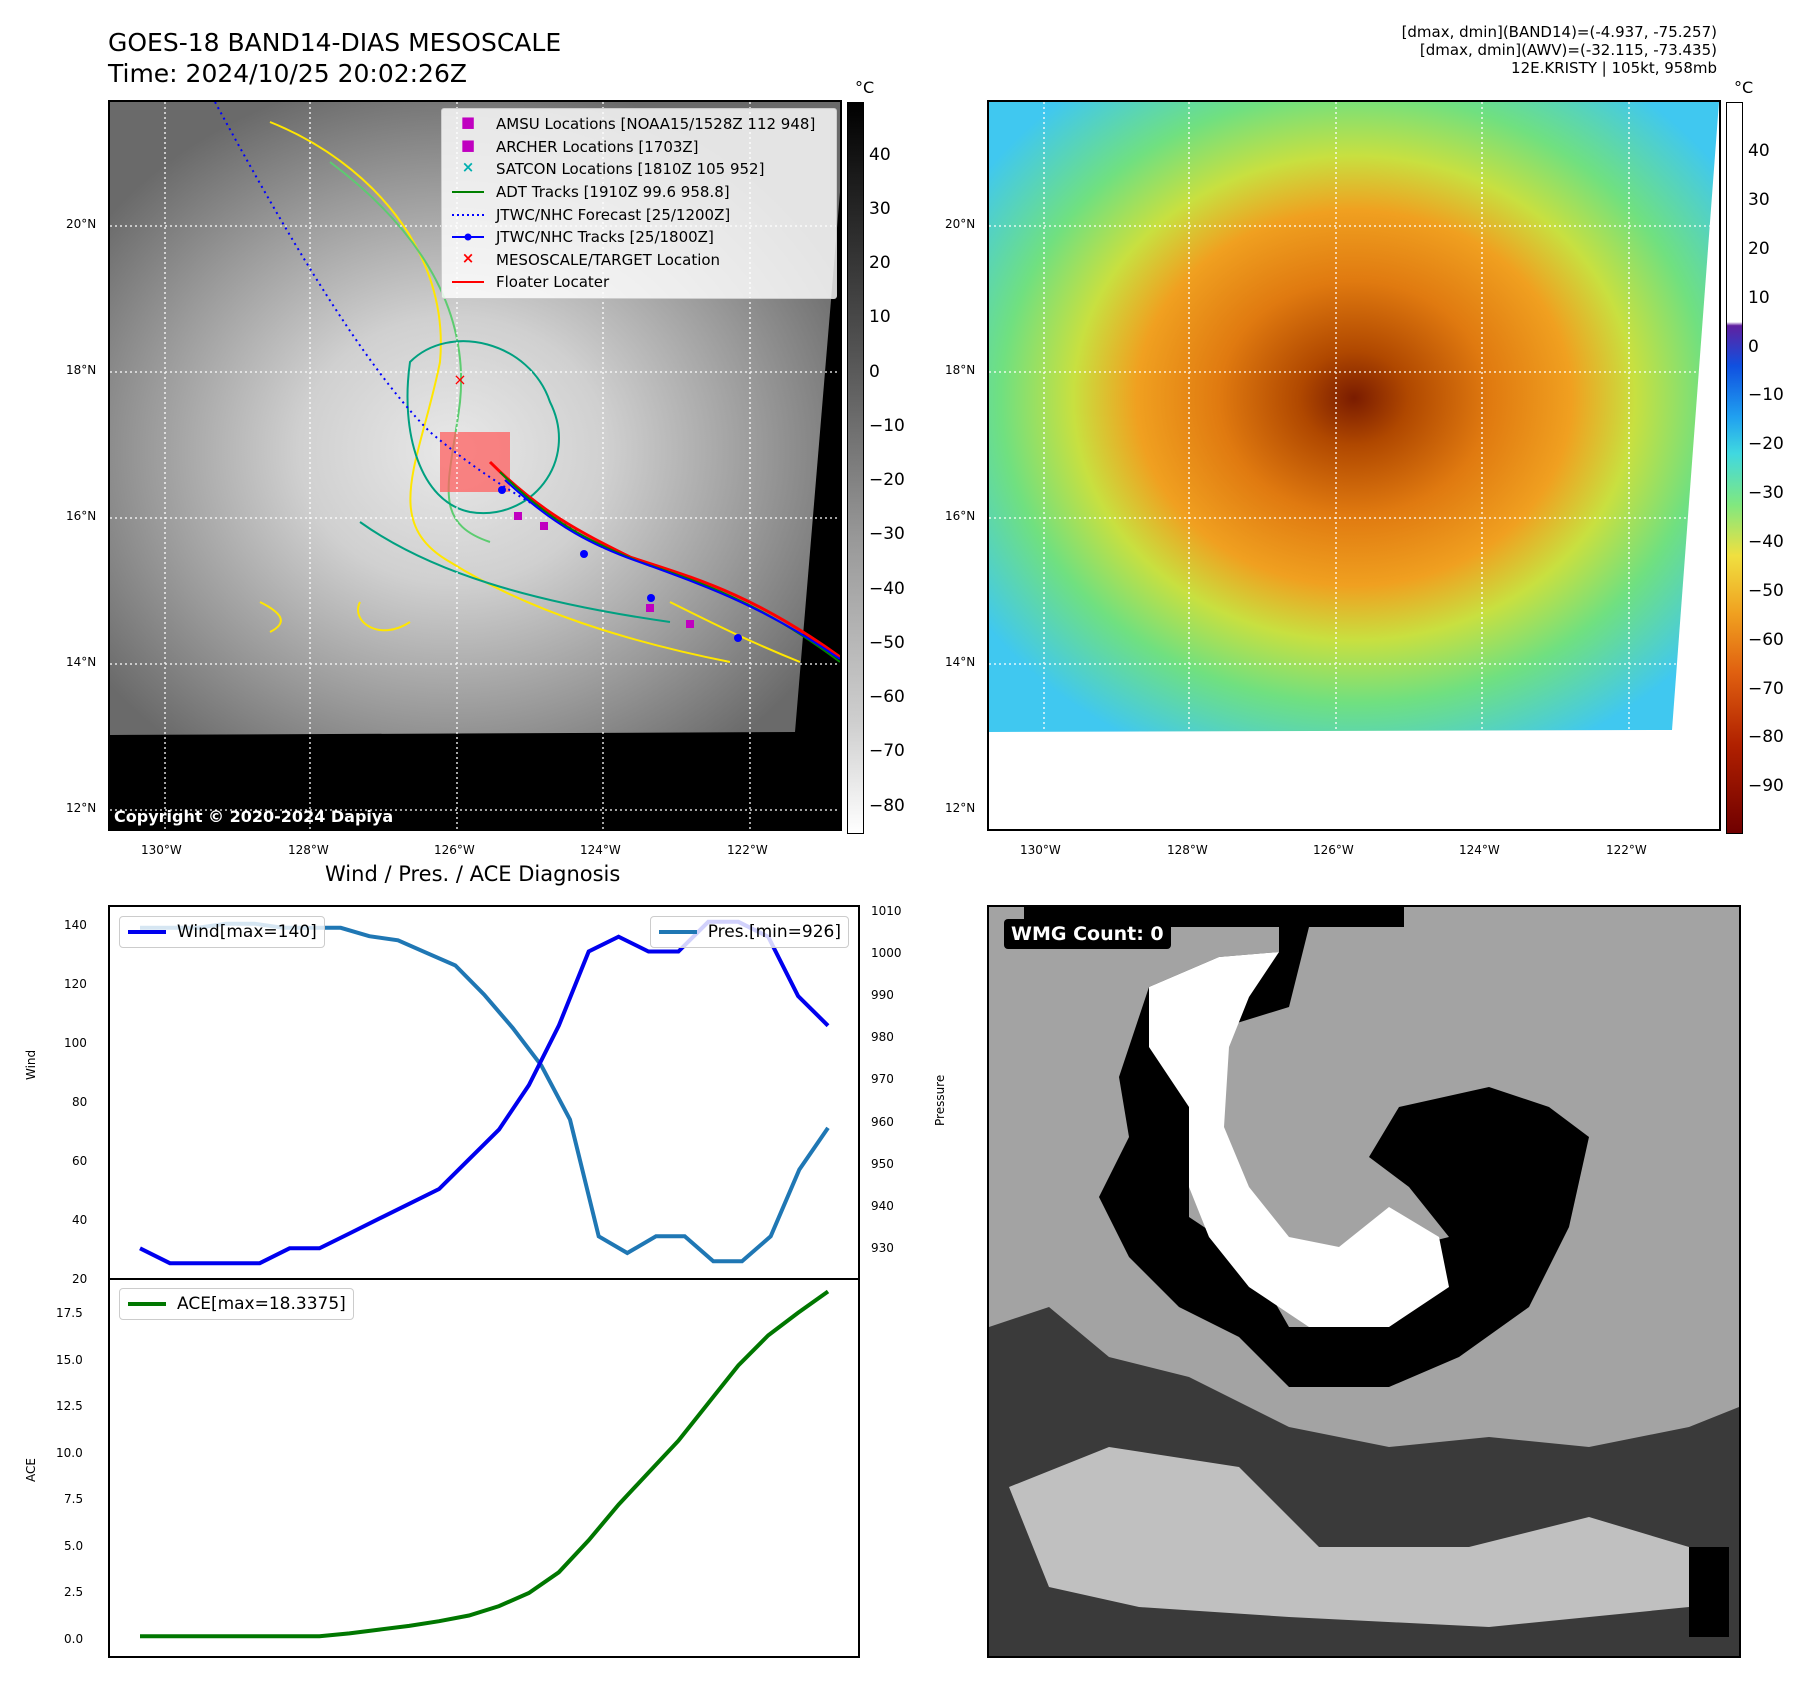 This screenshot has width=1801, height=1690. What do you see at coordinates (468, 122) in the screenshot?
I see `legend-square-icon: ■` at bounding box center [468, 122].